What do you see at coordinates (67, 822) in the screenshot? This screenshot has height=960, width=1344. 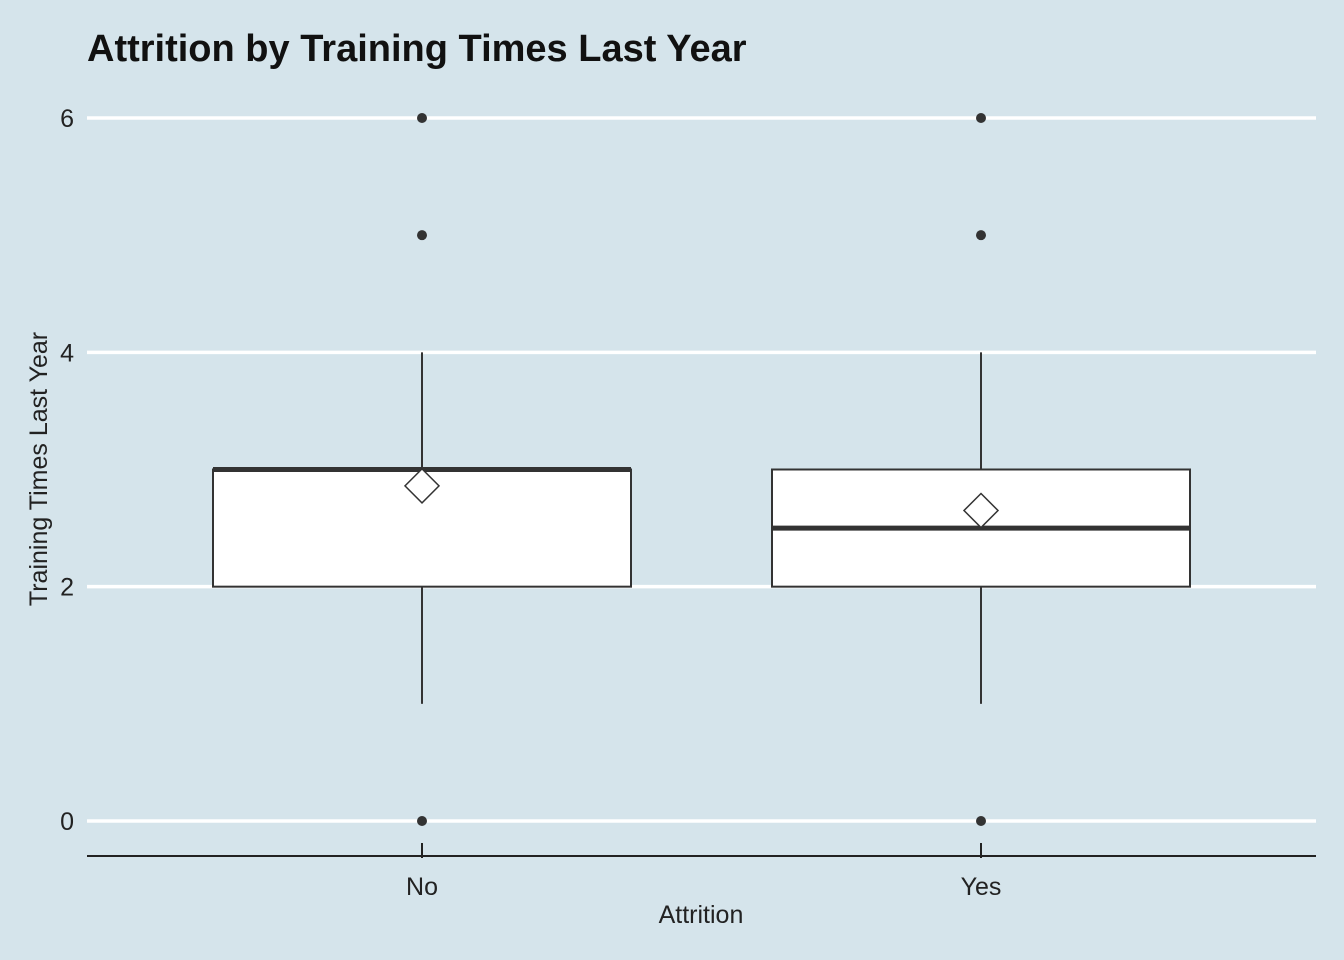 I see `y-tick-label-0: 0` at bounding box center [67, 822].